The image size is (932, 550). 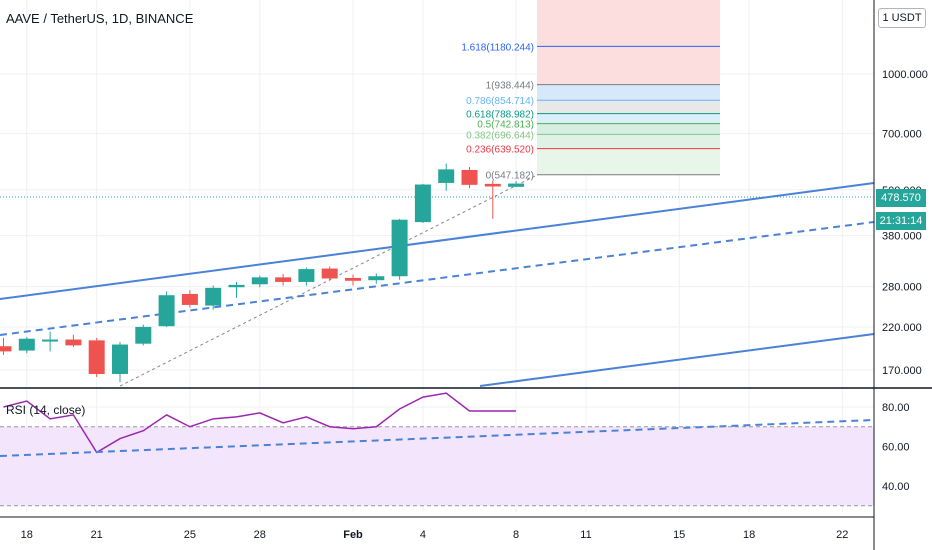 I want to click on price-tick-label: 170.000, so click(x=902, y=371).